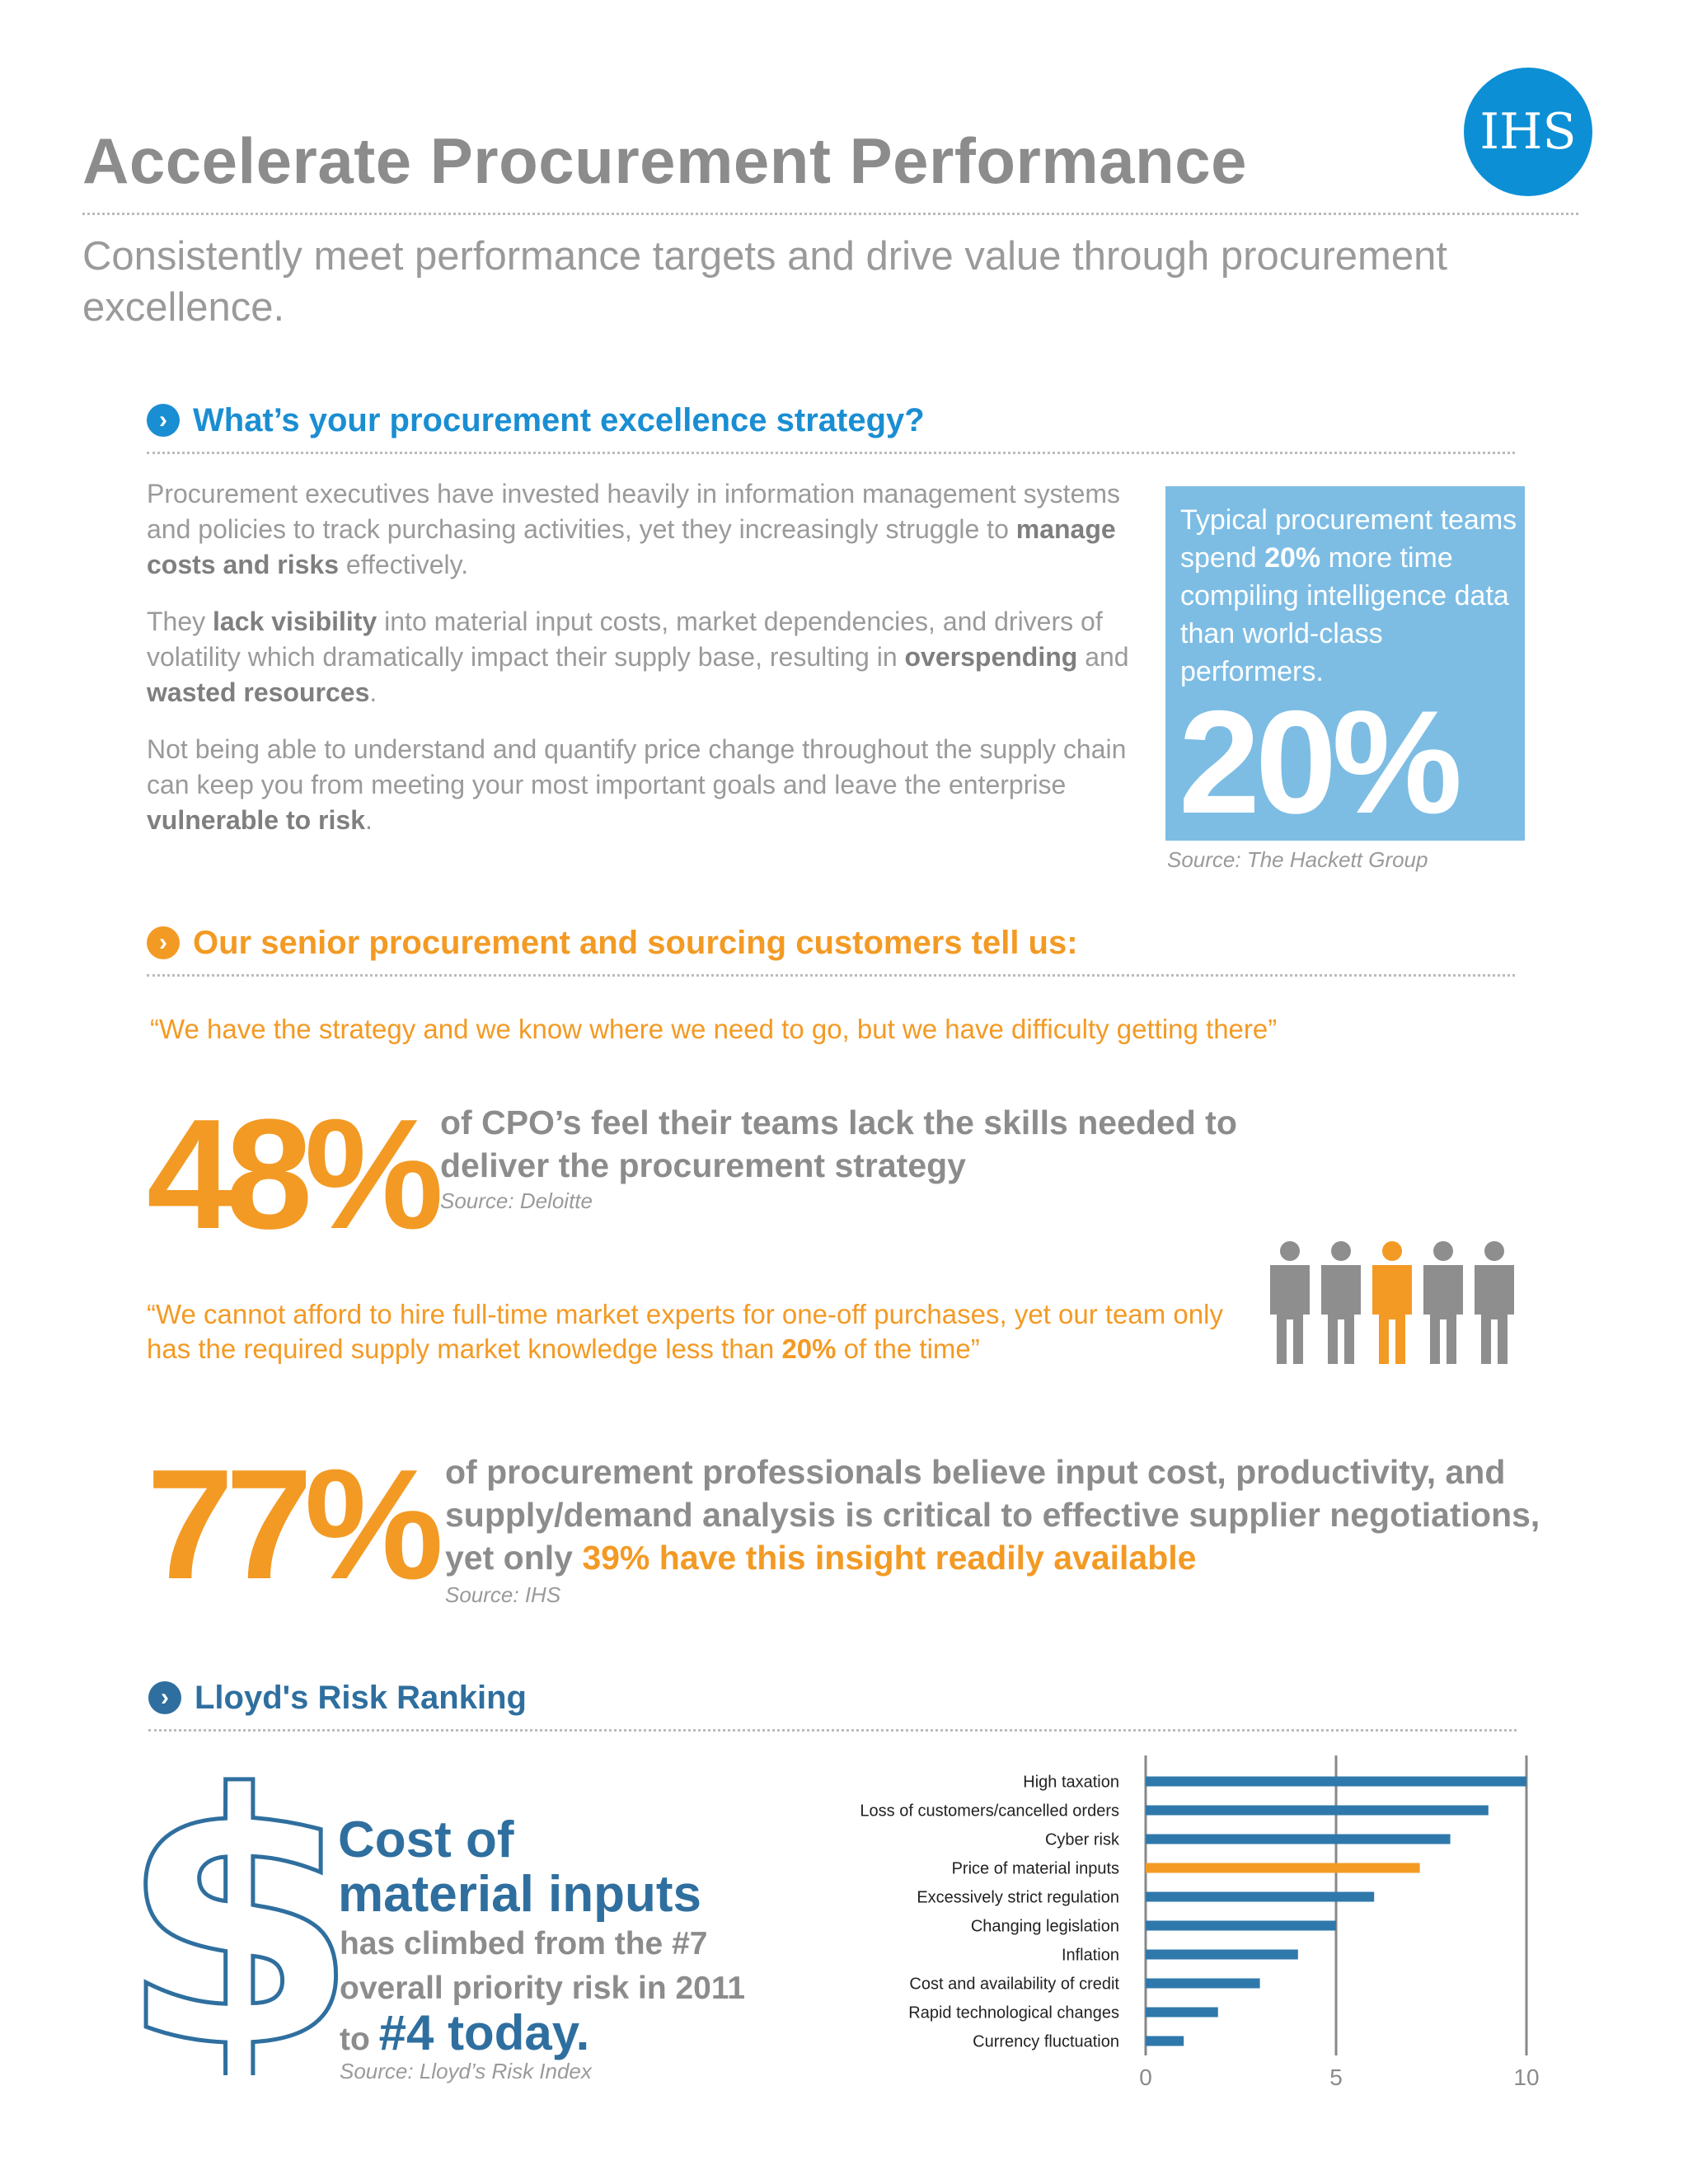  I want to click on stat-48-percent: 48%, so click(295, 1174).